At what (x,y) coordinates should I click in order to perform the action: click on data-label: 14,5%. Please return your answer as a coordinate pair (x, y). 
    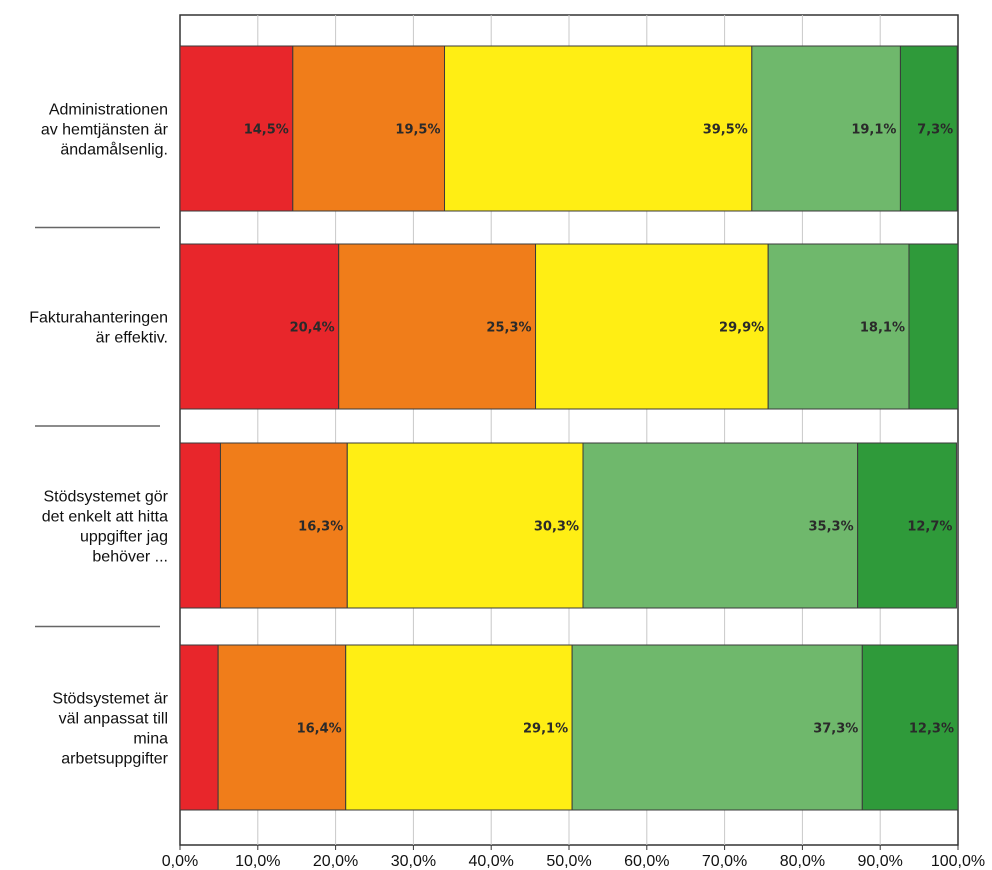
    Looking at the image, I should click on (266, 130).